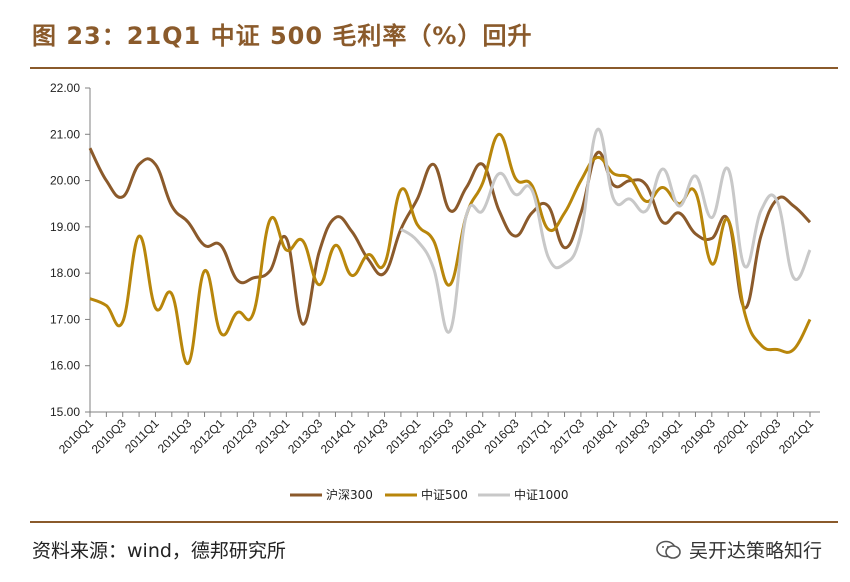 Image resolution: width=850 pixels, height=582 pixels. What do you see at coordinates (76, 436) in the screenshot?
I see `x-tick-label: 2010Q1` at bounding box center [76, 436].